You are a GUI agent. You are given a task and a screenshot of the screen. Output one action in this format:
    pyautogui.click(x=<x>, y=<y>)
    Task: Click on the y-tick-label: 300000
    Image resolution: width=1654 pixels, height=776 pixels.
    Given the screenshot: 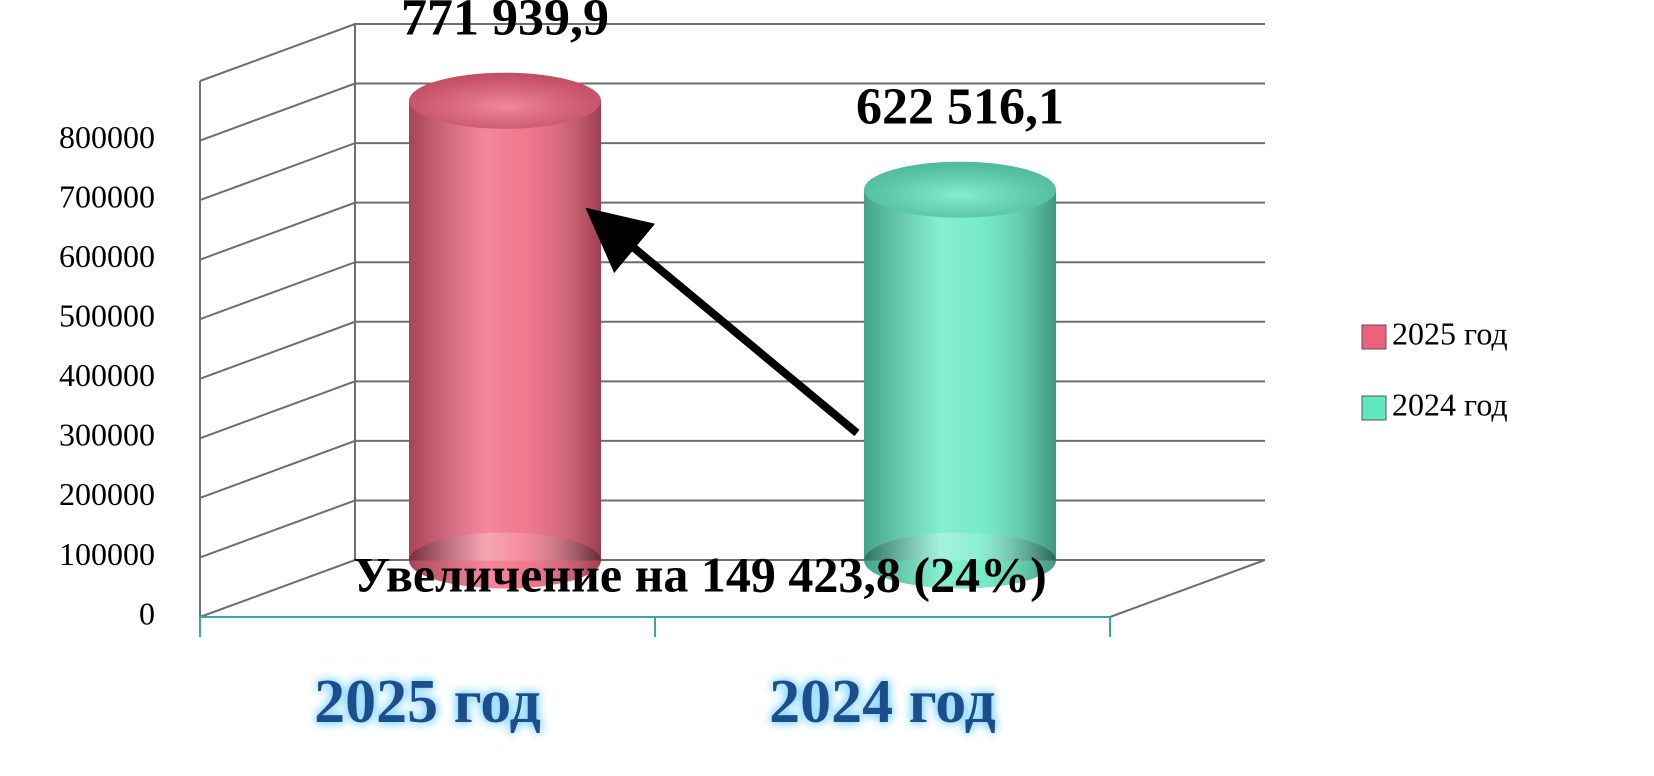 What is the action you would take?
    pyautogui.click(x=107, y=435)
    